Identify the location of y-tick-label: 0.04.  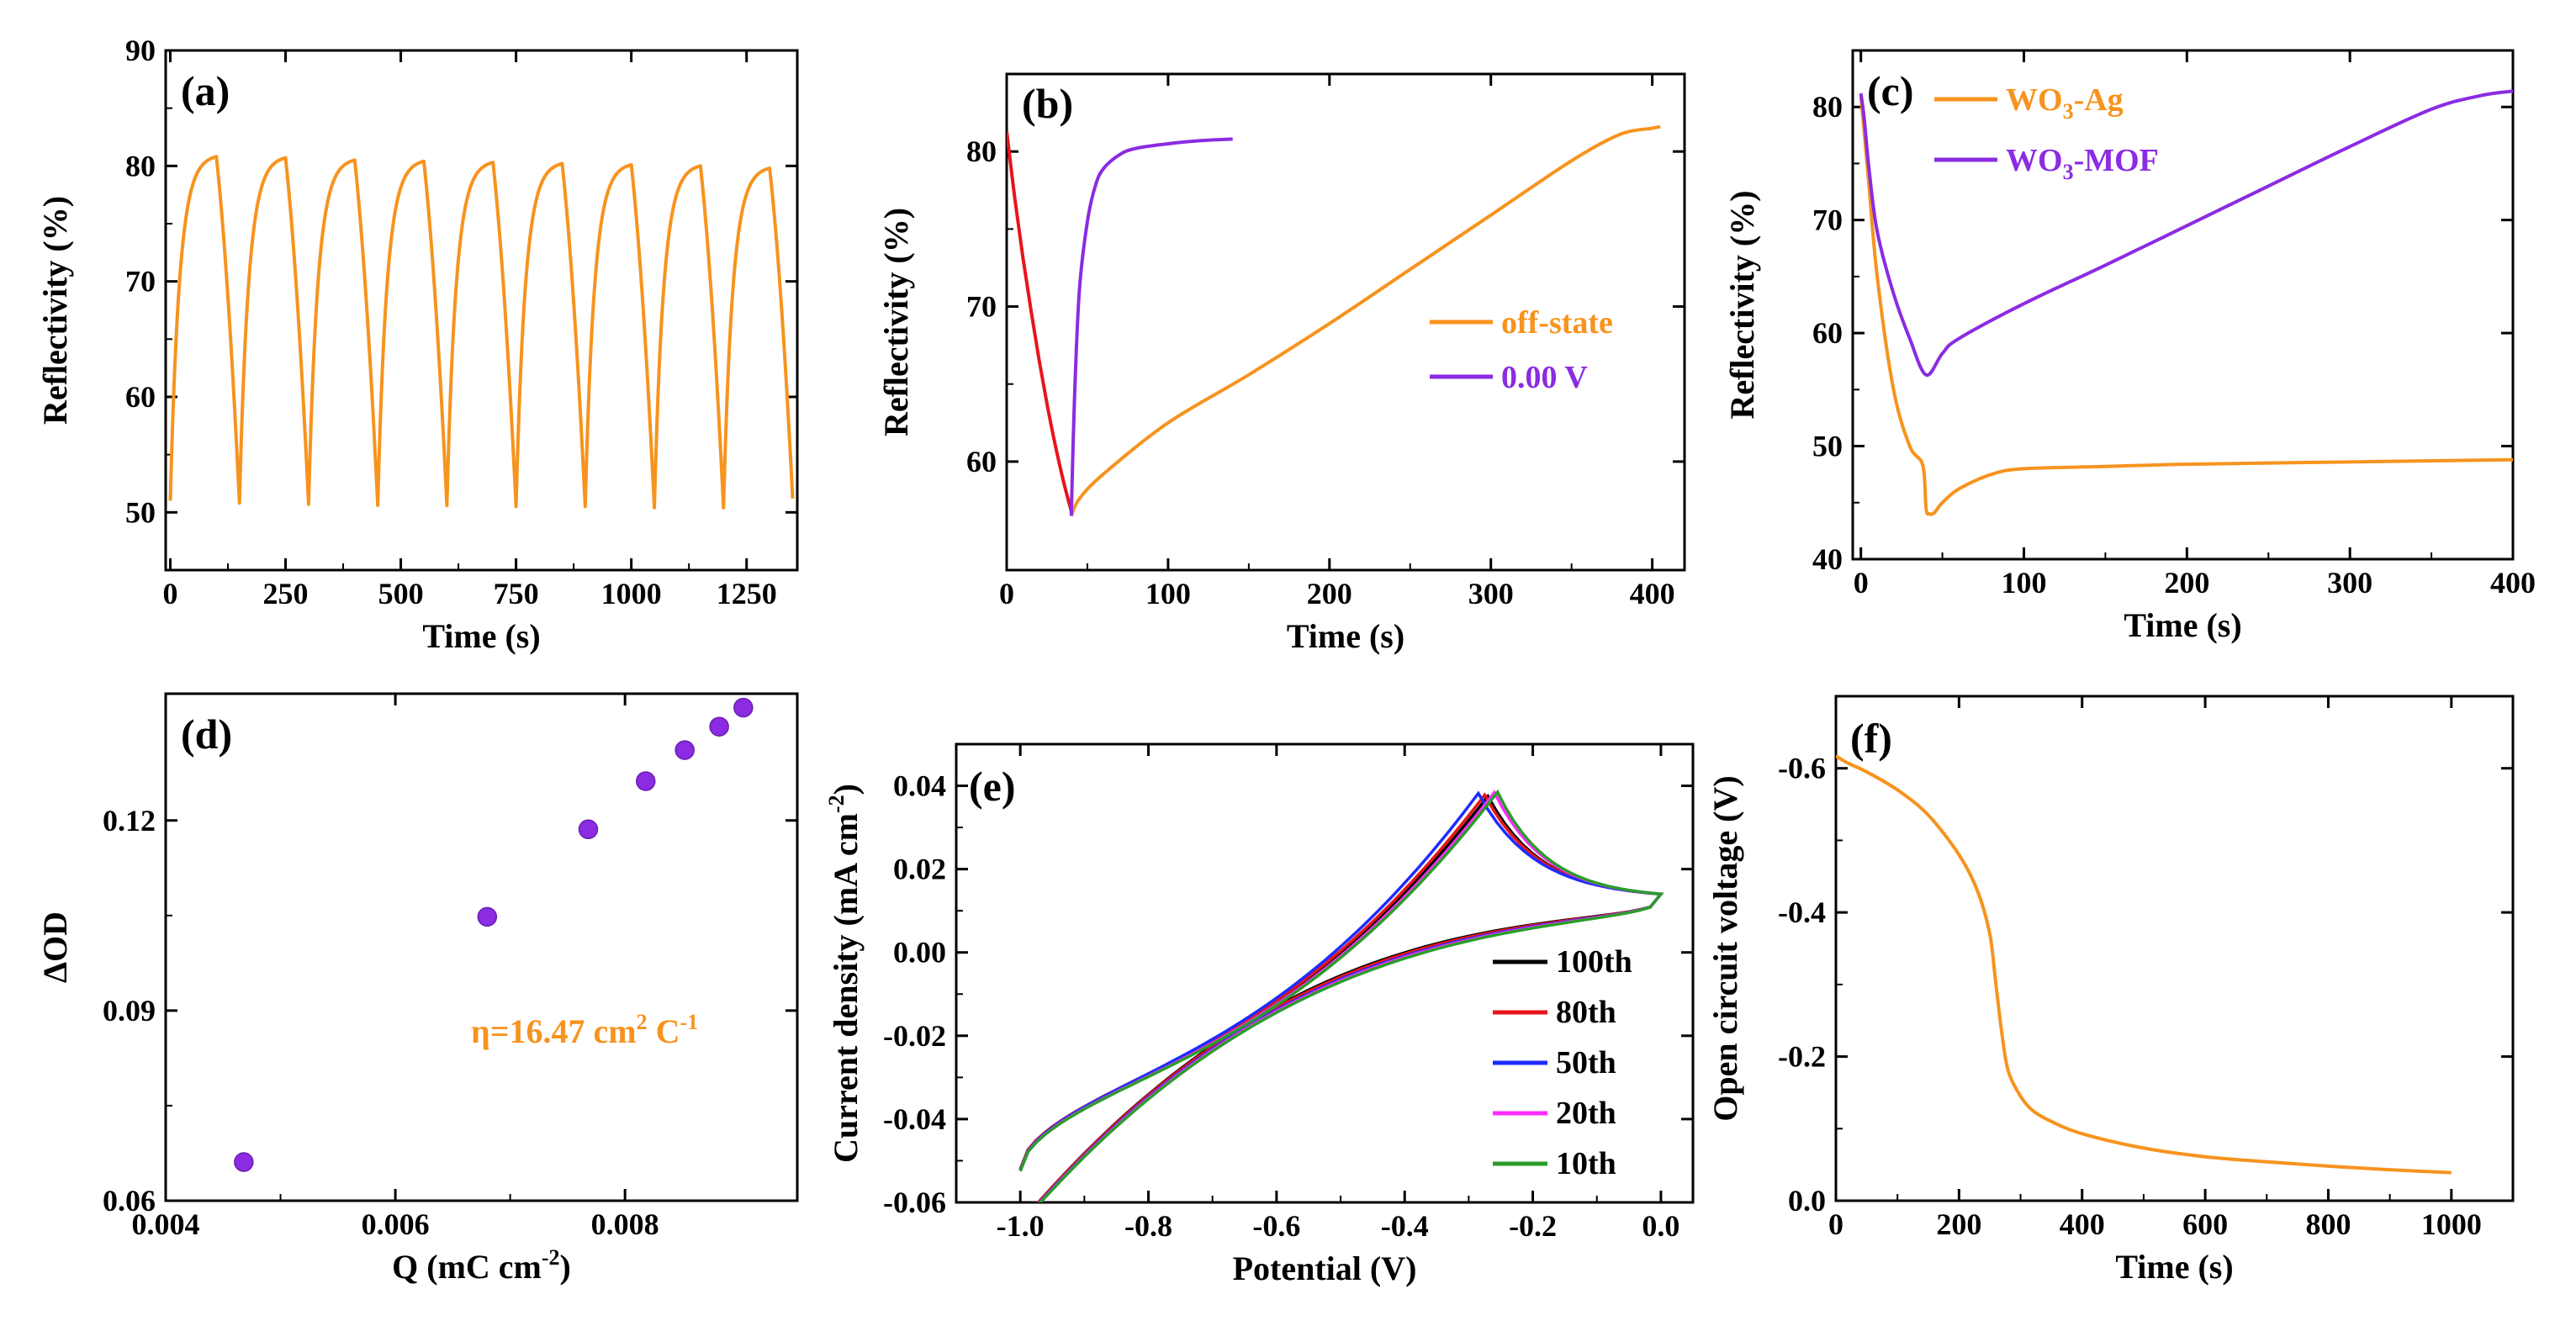
(919, 786).